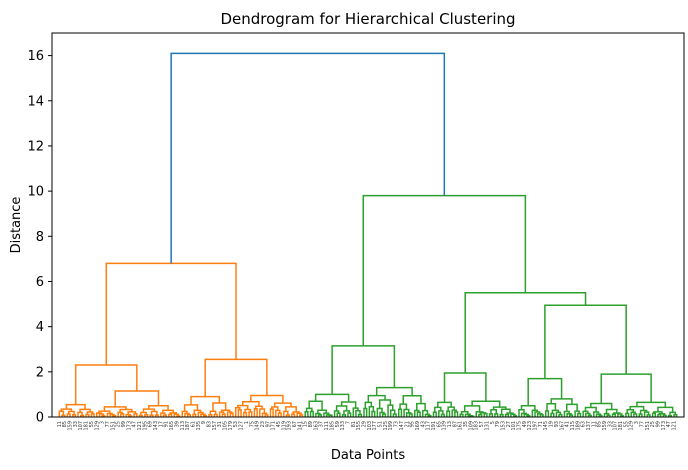  Describe the element at coordinates (311, 424) in the screenshot. I see `leaf-label: 89` at that location.